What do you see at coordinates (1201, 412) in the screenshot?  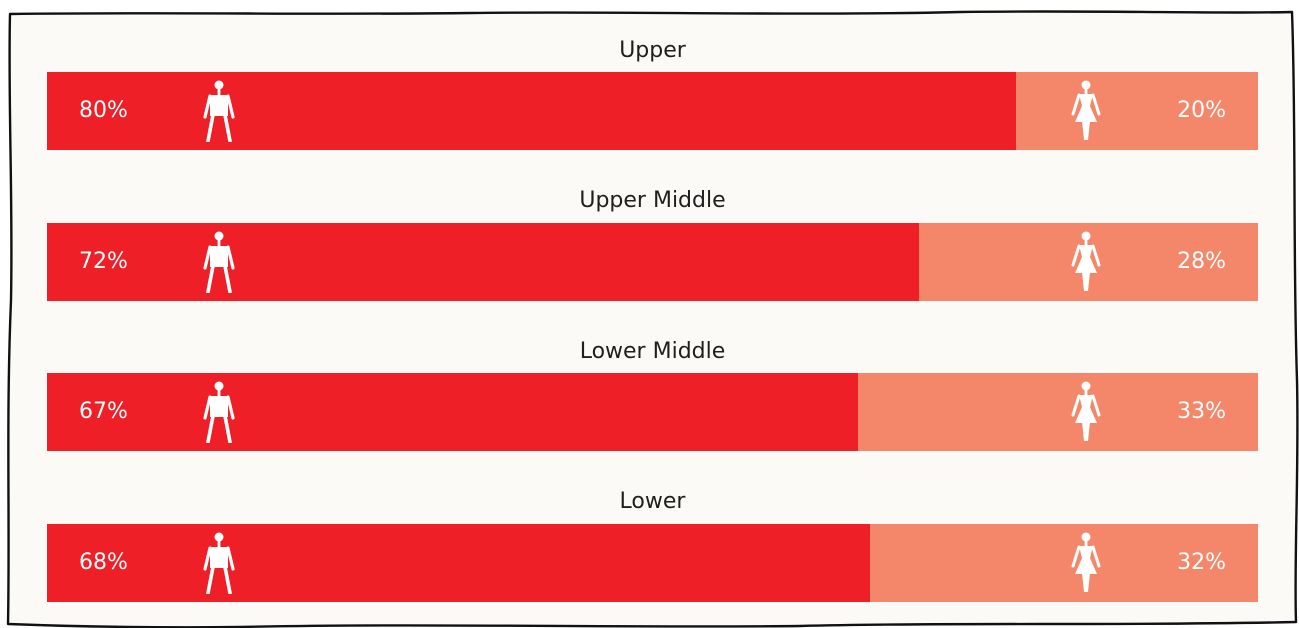 I see `data-label-female: 33%` at bounding box center [1201, 412].